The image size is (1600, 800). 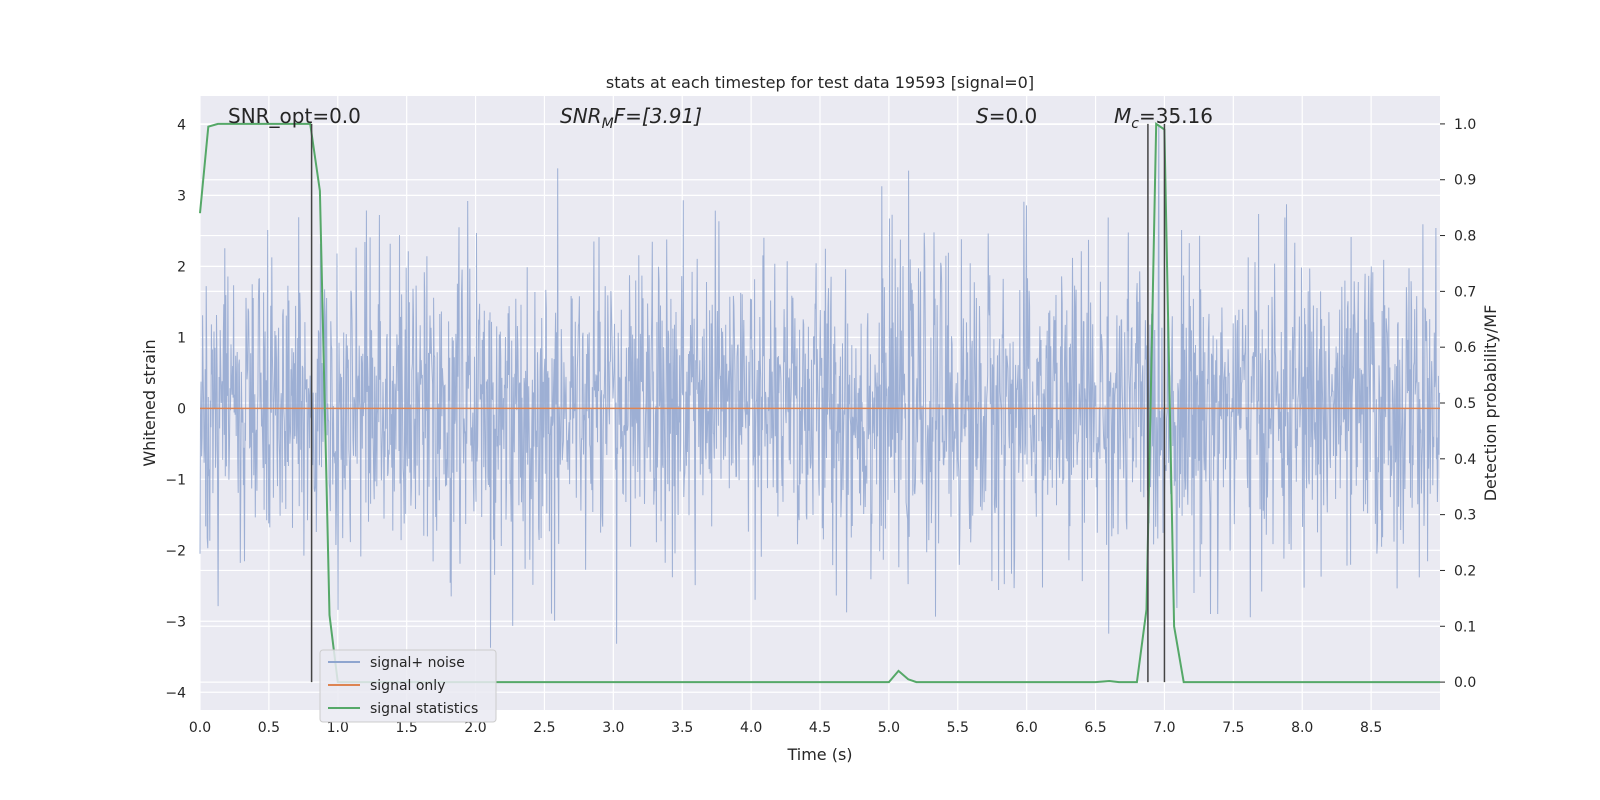 What do you see at coordinates (181, 196) in the screenshot?
I see `y-tick-label-left: 3` at bounding box center [181, 196].